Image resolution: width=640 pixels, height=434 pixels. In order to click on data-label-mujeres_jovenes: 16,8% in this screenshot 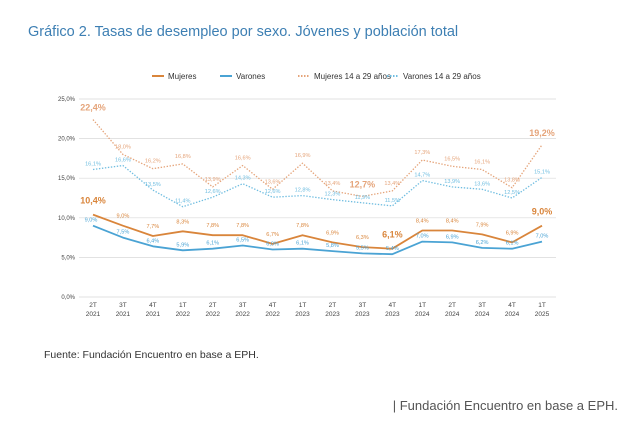, I will do `click(183, 157)`.